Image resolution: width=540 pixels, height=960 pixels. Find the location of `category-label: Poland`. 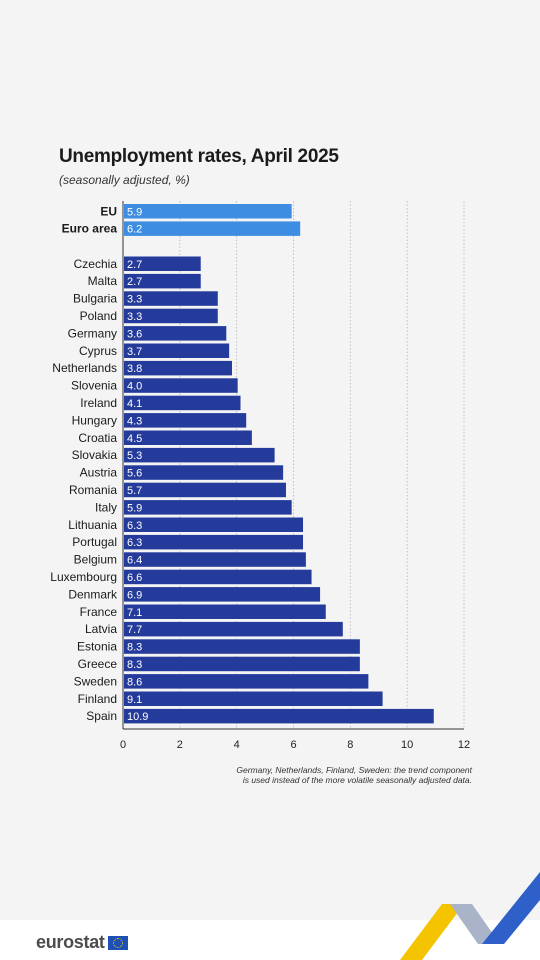

category-label: Poland is located at coordinates (98, 316).